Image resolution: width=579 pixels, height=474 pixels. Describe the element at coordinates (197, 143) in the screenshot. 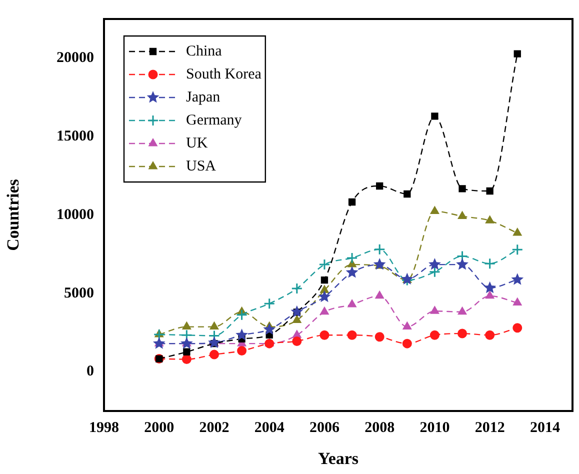

I see `legend-label: UK` at that location.